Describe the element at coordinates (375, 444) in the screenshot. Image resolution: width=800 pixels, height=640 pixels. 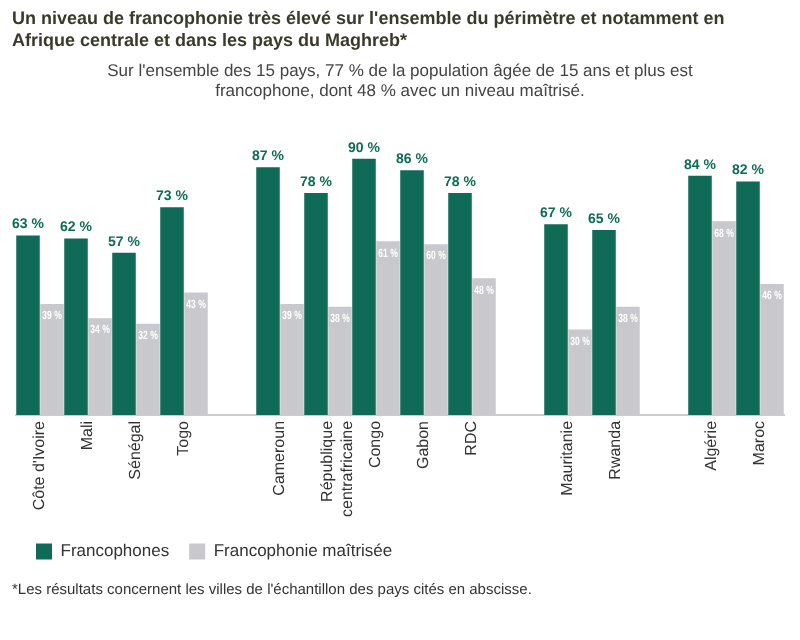
I see `x-tick-label: Congo` at that location.